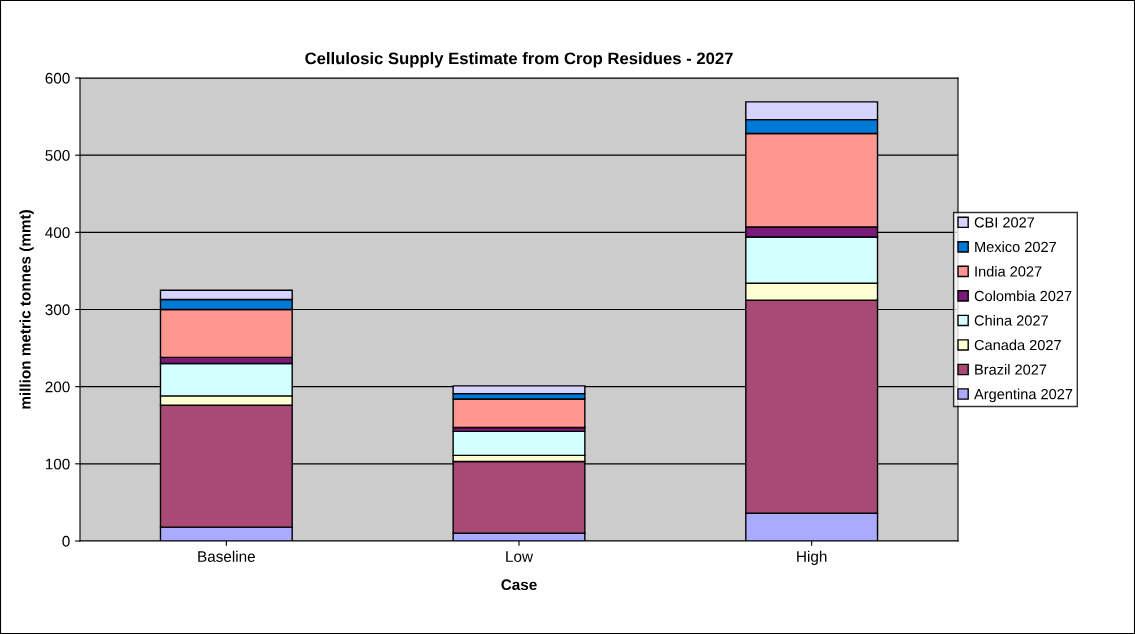  I want to click on legend-label: Mexico 2027, so click(1015, 247).